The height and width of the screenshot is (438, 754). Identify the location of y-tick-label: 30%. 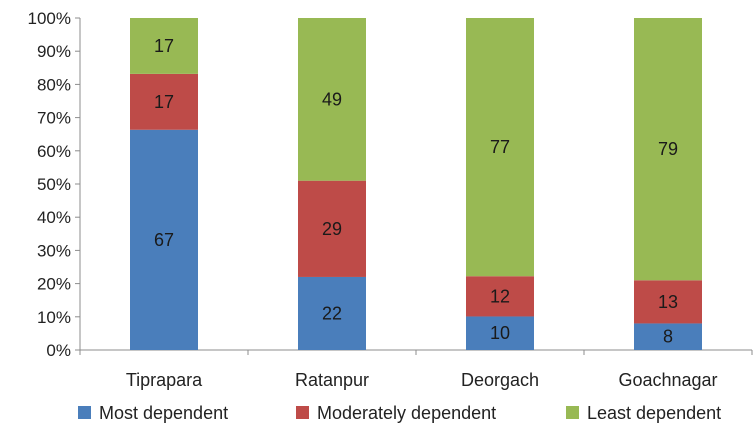
(54, 250).